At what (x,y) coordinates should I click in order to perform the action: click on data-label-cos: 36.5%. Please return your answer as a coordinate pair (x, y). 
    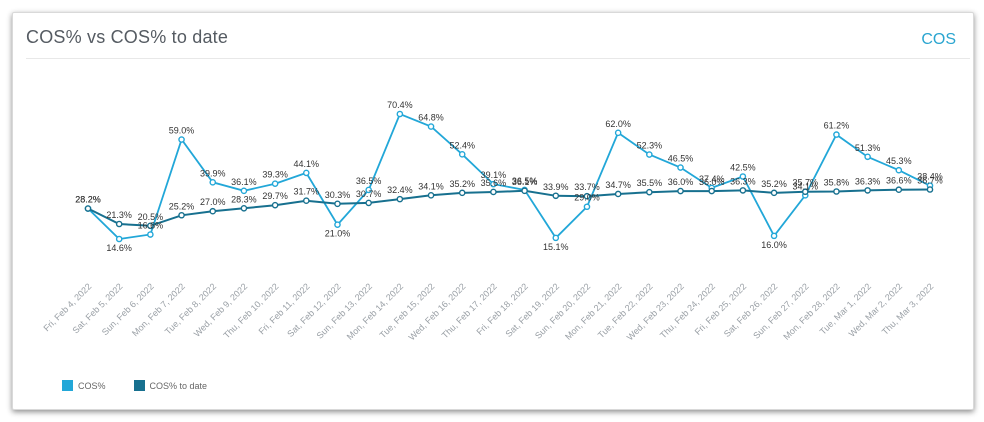
    Looking at the image, I should click on (525, 181).